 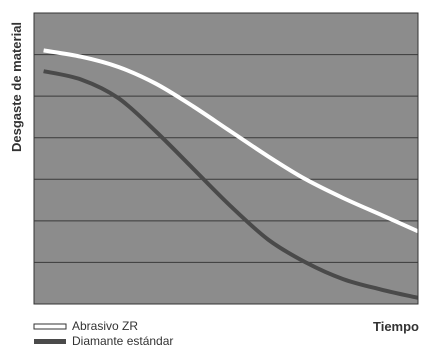 I want to click on legend: Abrasivo ZR Diamante estándar, so click(x=103, y=333).